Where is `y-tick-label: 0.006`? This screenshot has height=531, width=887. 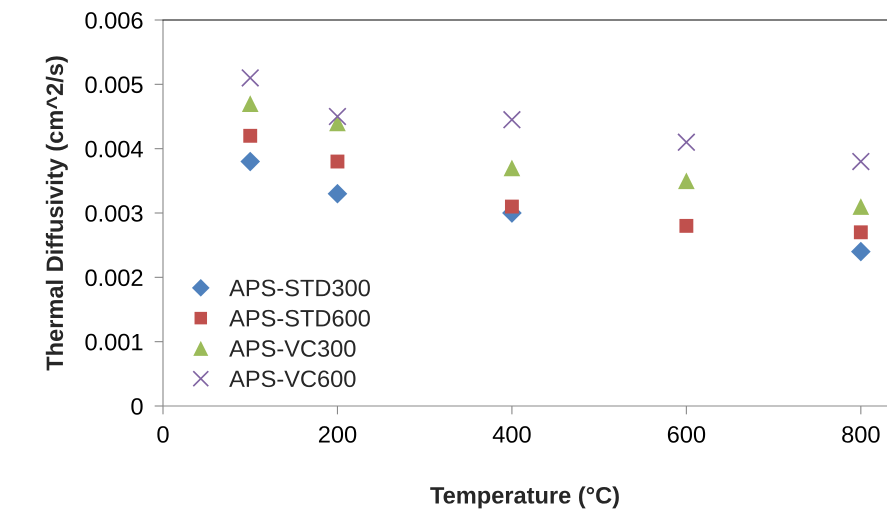 y-tick-label: 0.006 is located at coordinates (114, 20).